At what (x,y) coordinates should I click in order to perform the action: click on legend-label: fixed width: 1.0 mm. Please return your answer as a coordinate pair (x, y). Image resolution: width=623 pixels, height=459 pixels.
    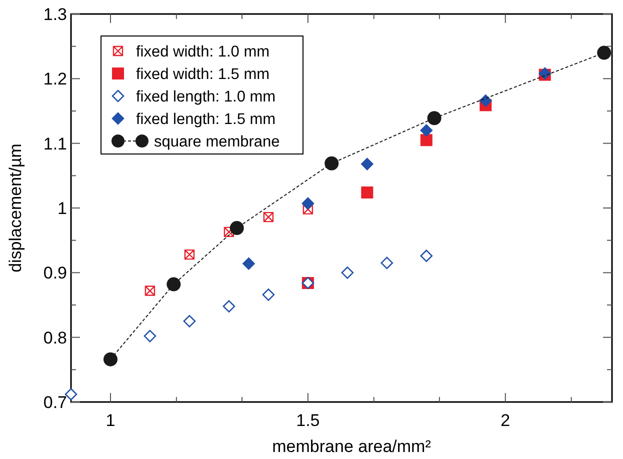
    Looking at the image, I should click on (203, 52).